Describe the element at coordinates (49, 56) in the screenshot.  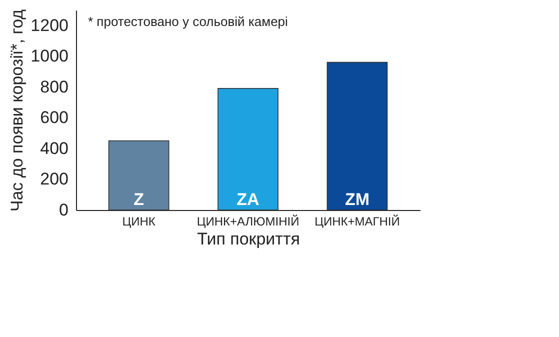
I see `y-tick-label: 1000` at that location.